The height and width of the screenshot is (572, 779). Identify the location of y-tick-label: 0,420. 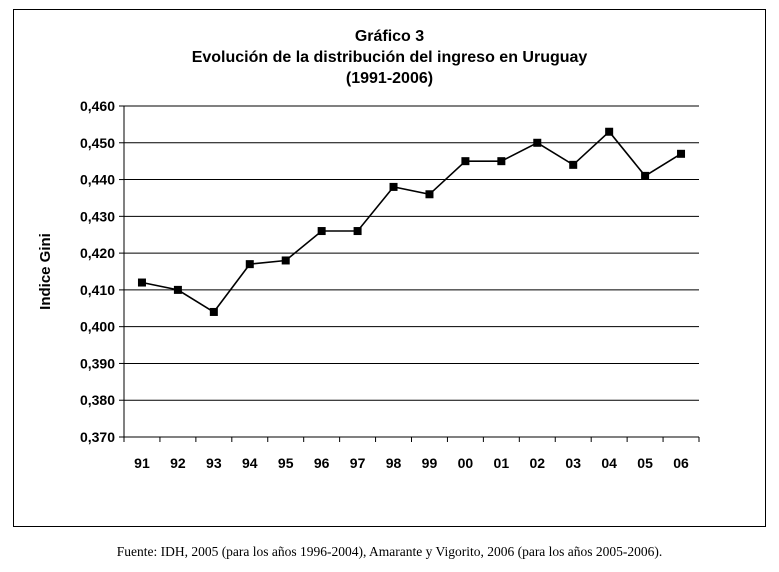
(97, 253).